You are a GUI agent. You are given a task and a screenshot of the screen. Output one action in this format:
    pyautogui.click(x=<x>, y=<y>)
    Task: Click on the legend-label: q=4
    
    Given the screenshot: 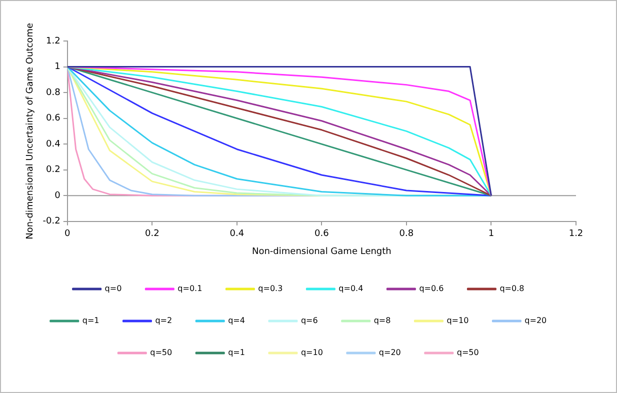 What is the action you would take?
    pyautogui.click(x=236, y=321)
    